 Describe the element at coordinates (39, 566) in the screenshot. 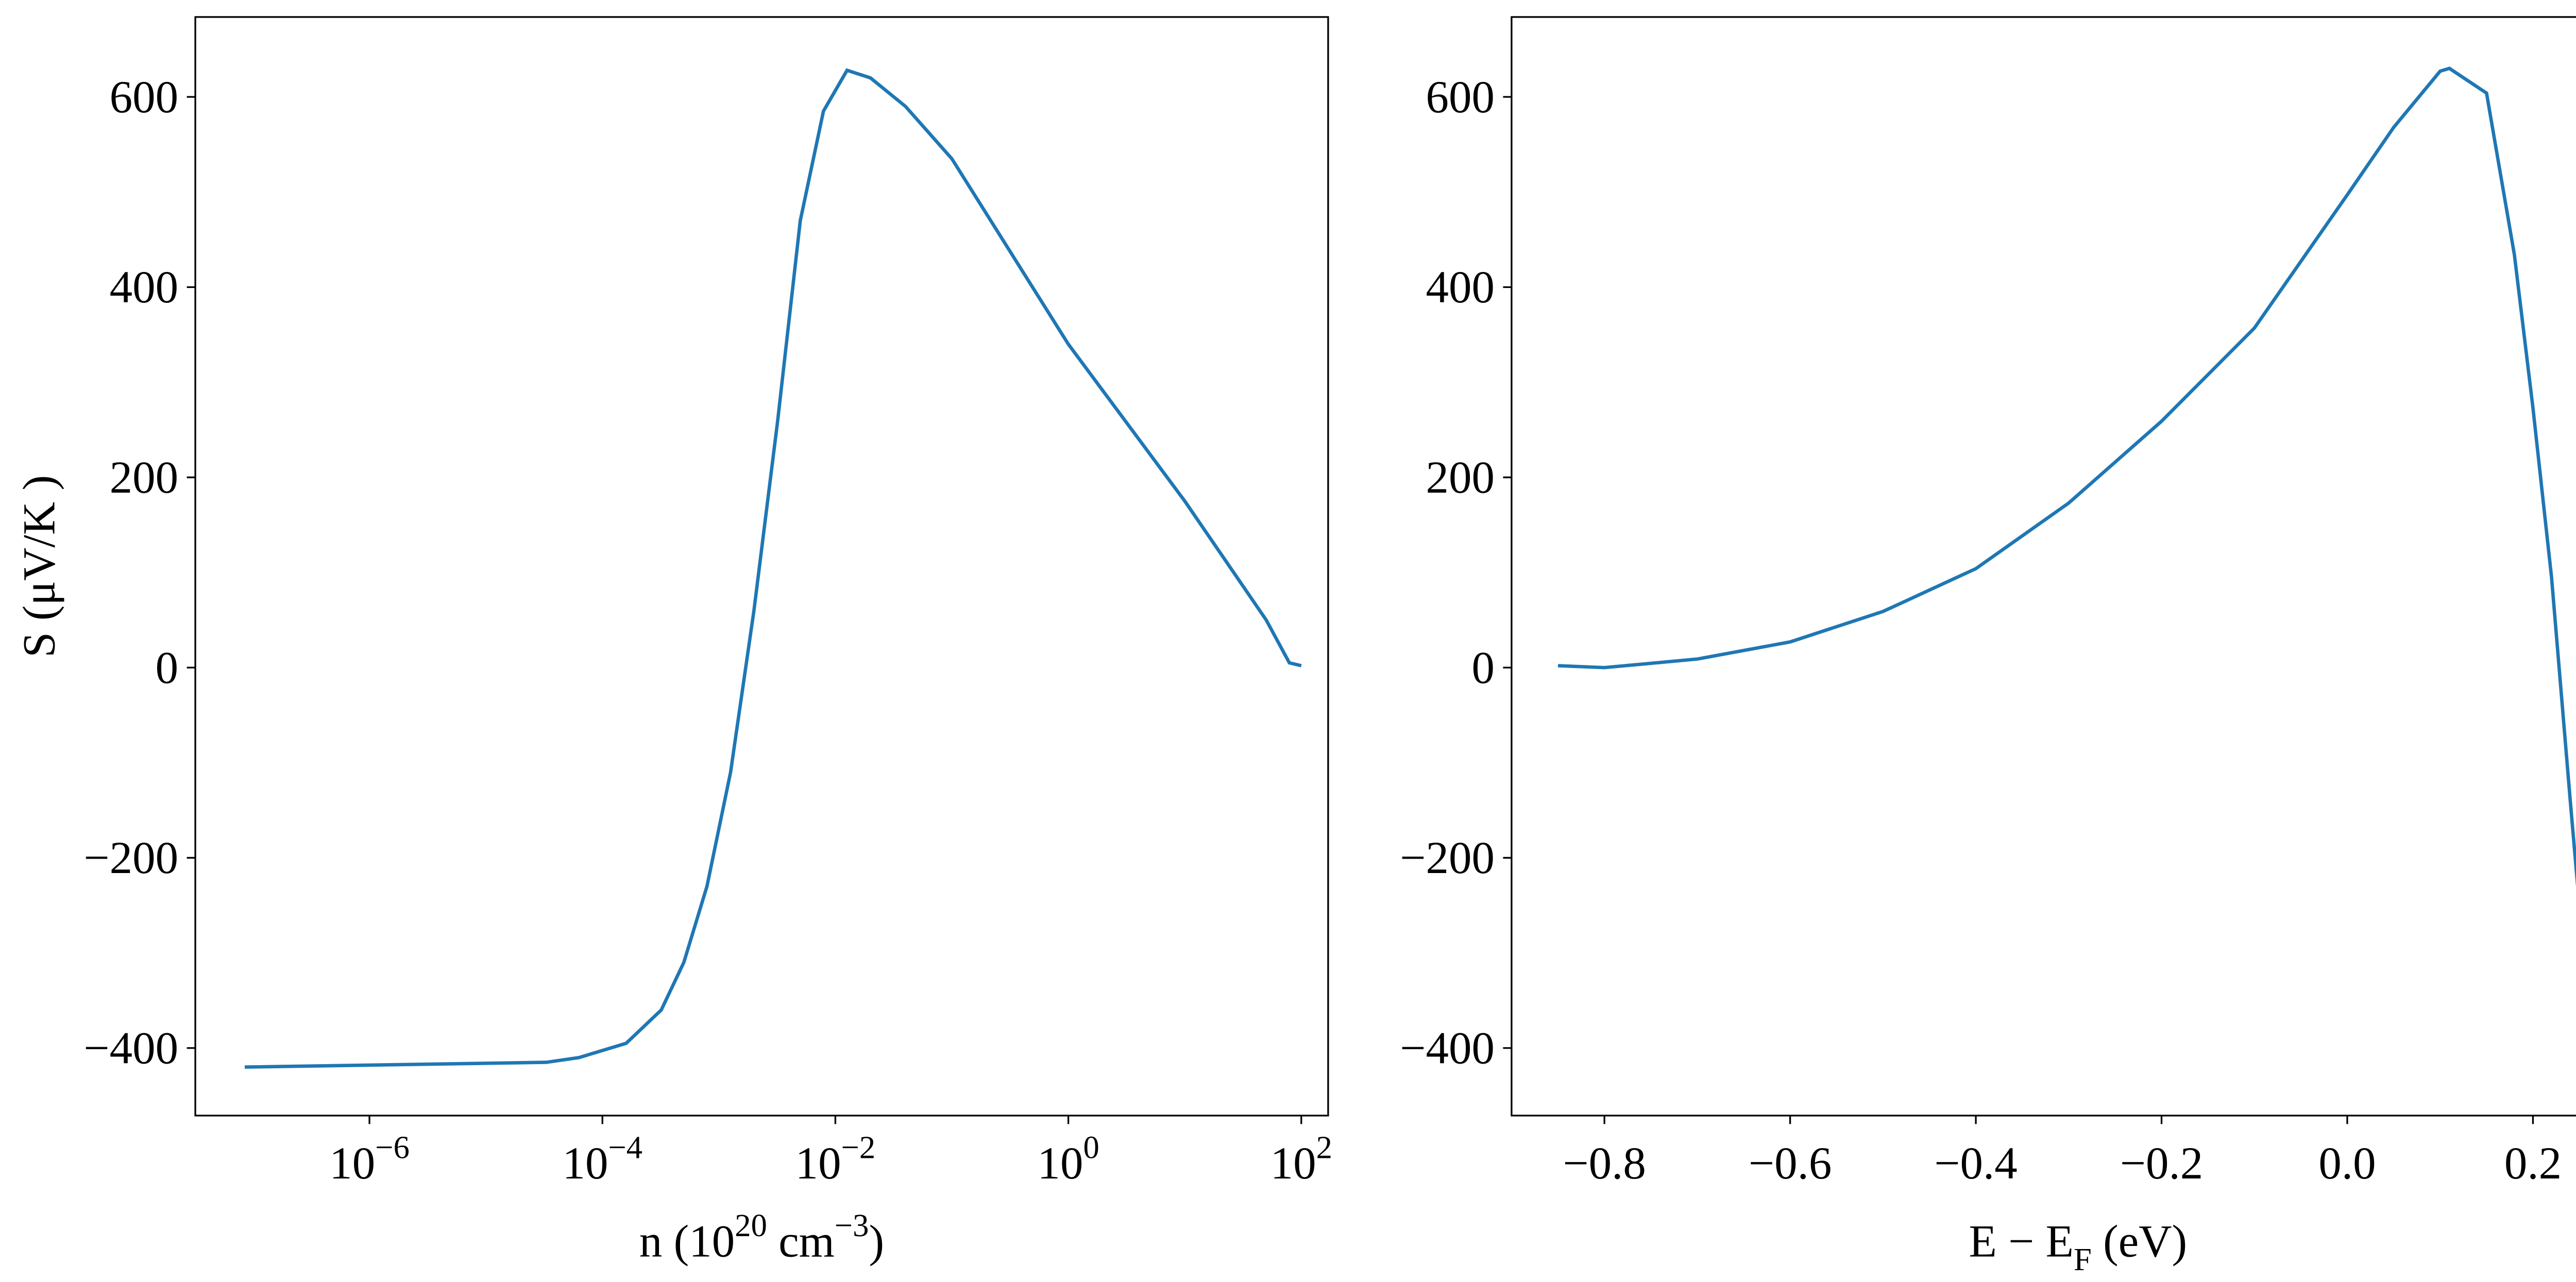

I see `y-axis-label: S (μV/K )` at that location.